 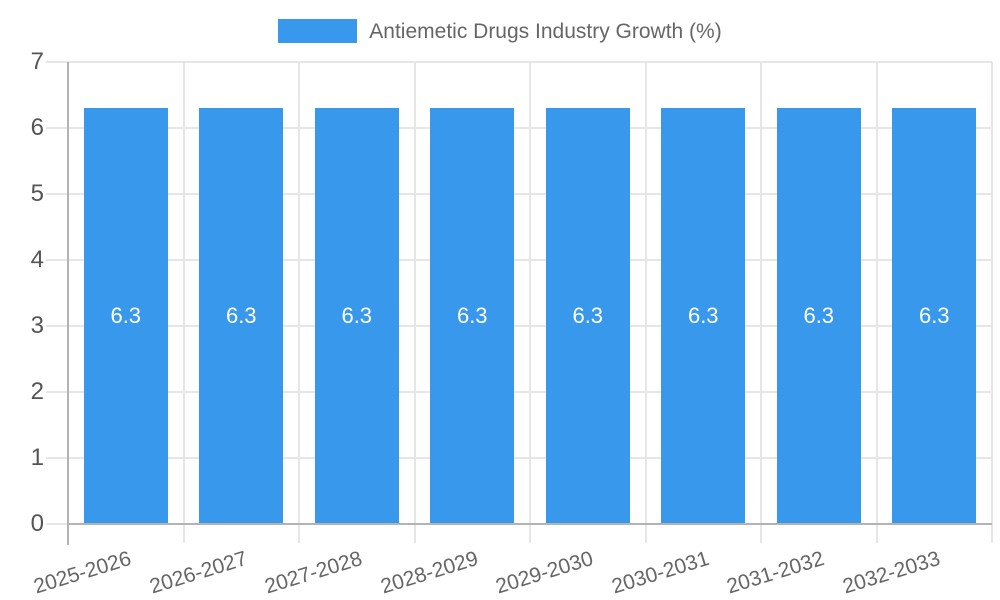 What do you see at coordinates (37, 127) in the screenshot?
I see `y-tick-label: 6` at bounding box center [37, 127].